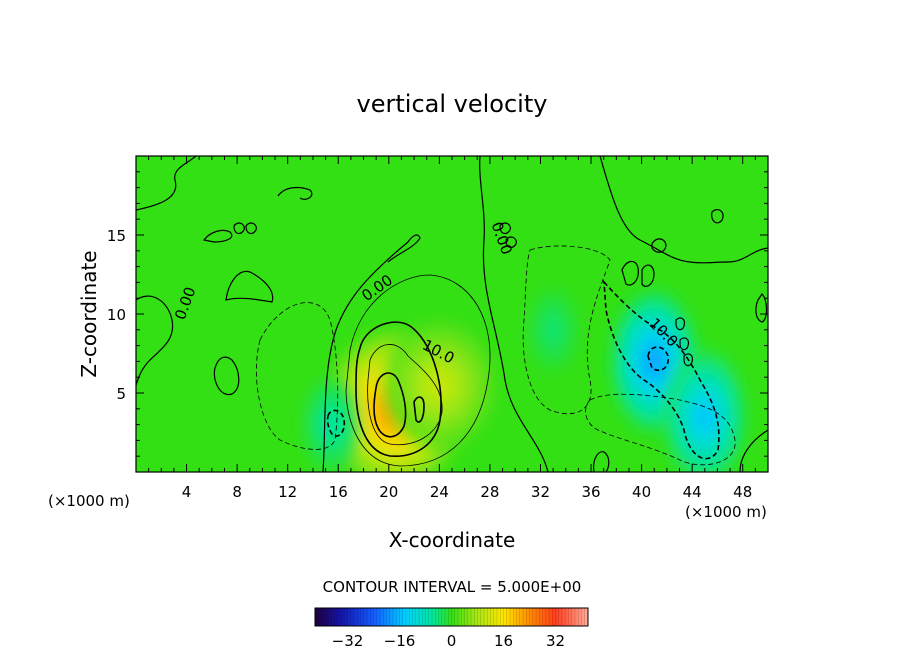  I want to click on x-unit-left: (×1000 m), so click(89, 501).